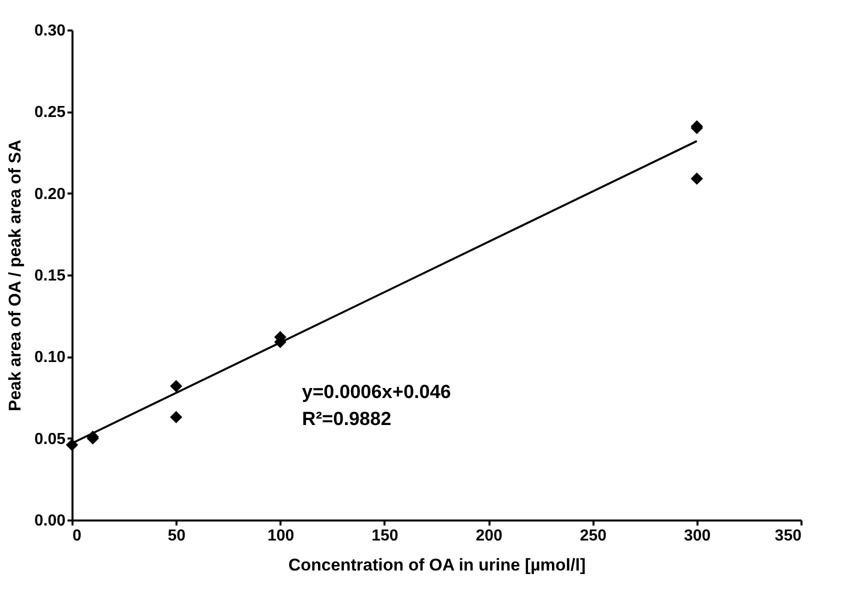  What do you see at coordinates (50, 439) in the screenshot?
I see `y-tick-label: 0.05` at bounding box center [50, 439].